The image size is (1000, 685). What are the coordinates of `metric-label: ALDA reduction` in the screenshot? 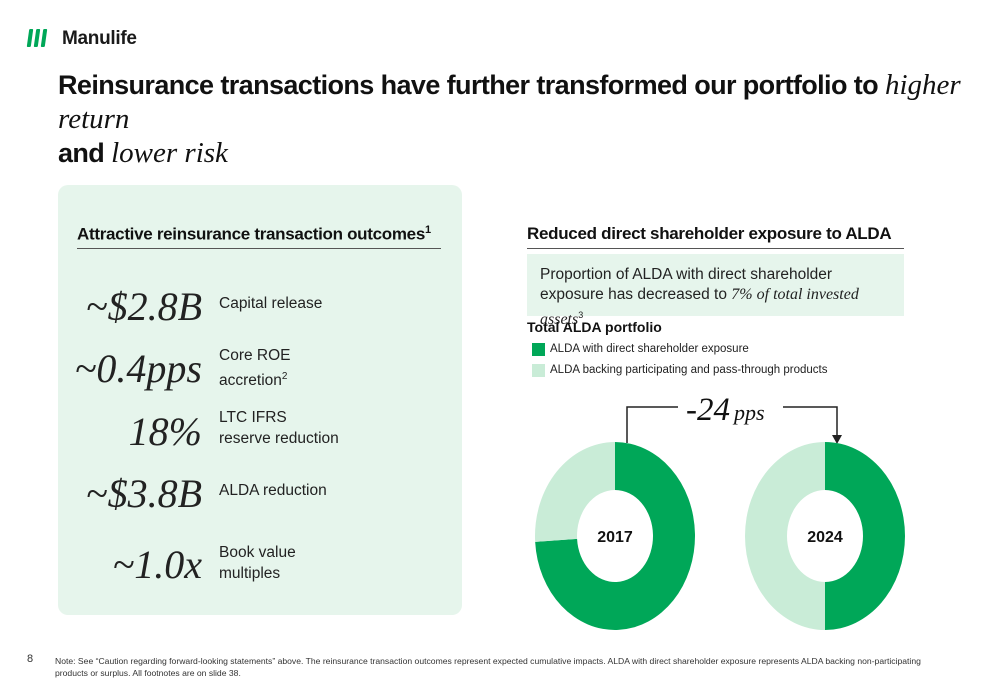 It's located at (273, 490).